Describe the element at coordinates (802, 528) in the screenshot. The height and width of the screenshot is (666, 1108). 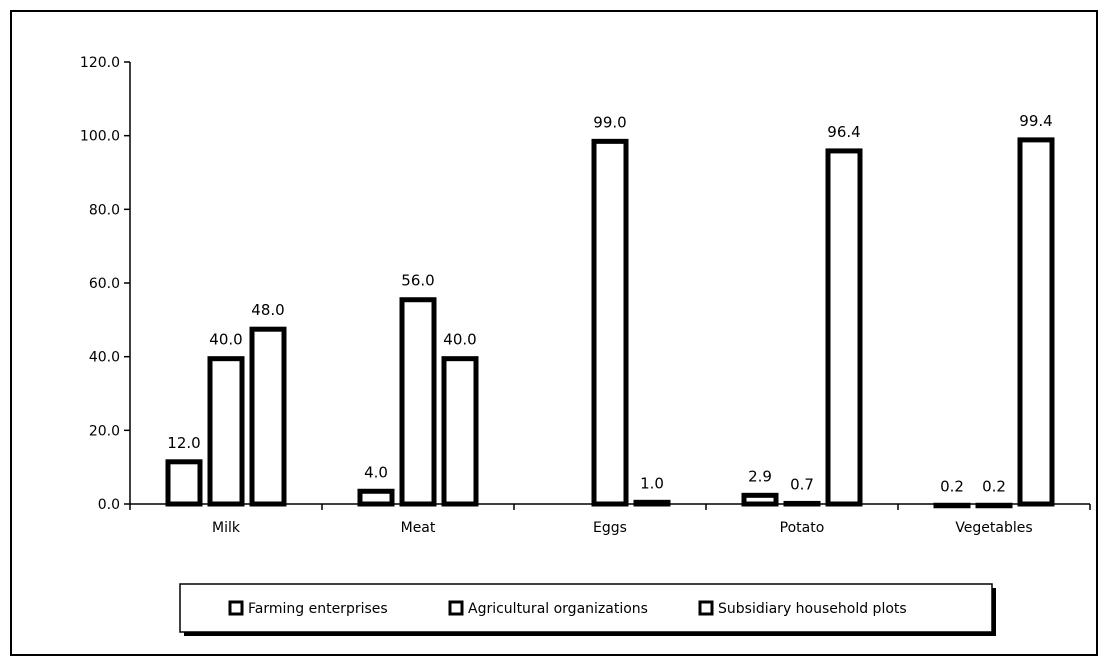
I see `x-tick-label-potato: Potato` at that location.